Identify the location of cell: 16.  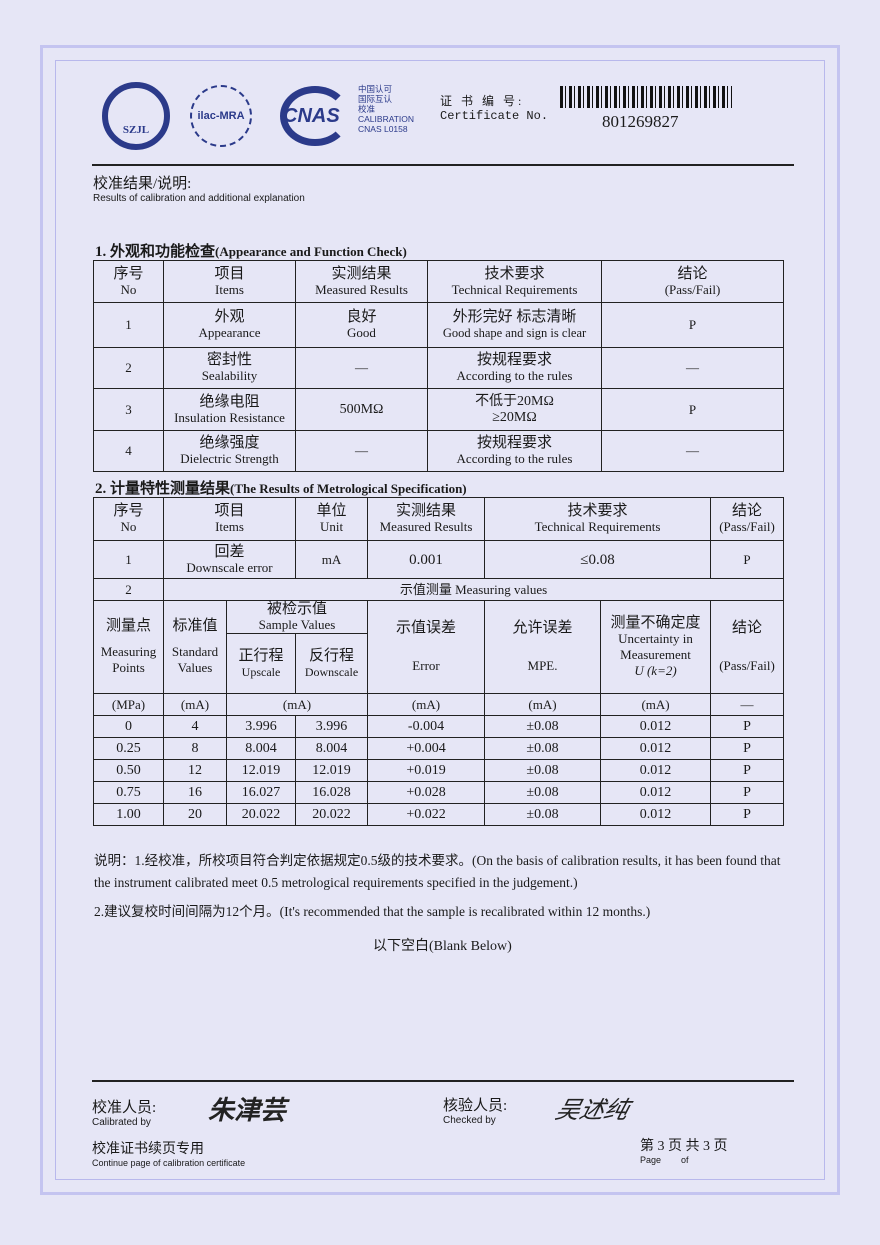
(195, 792).